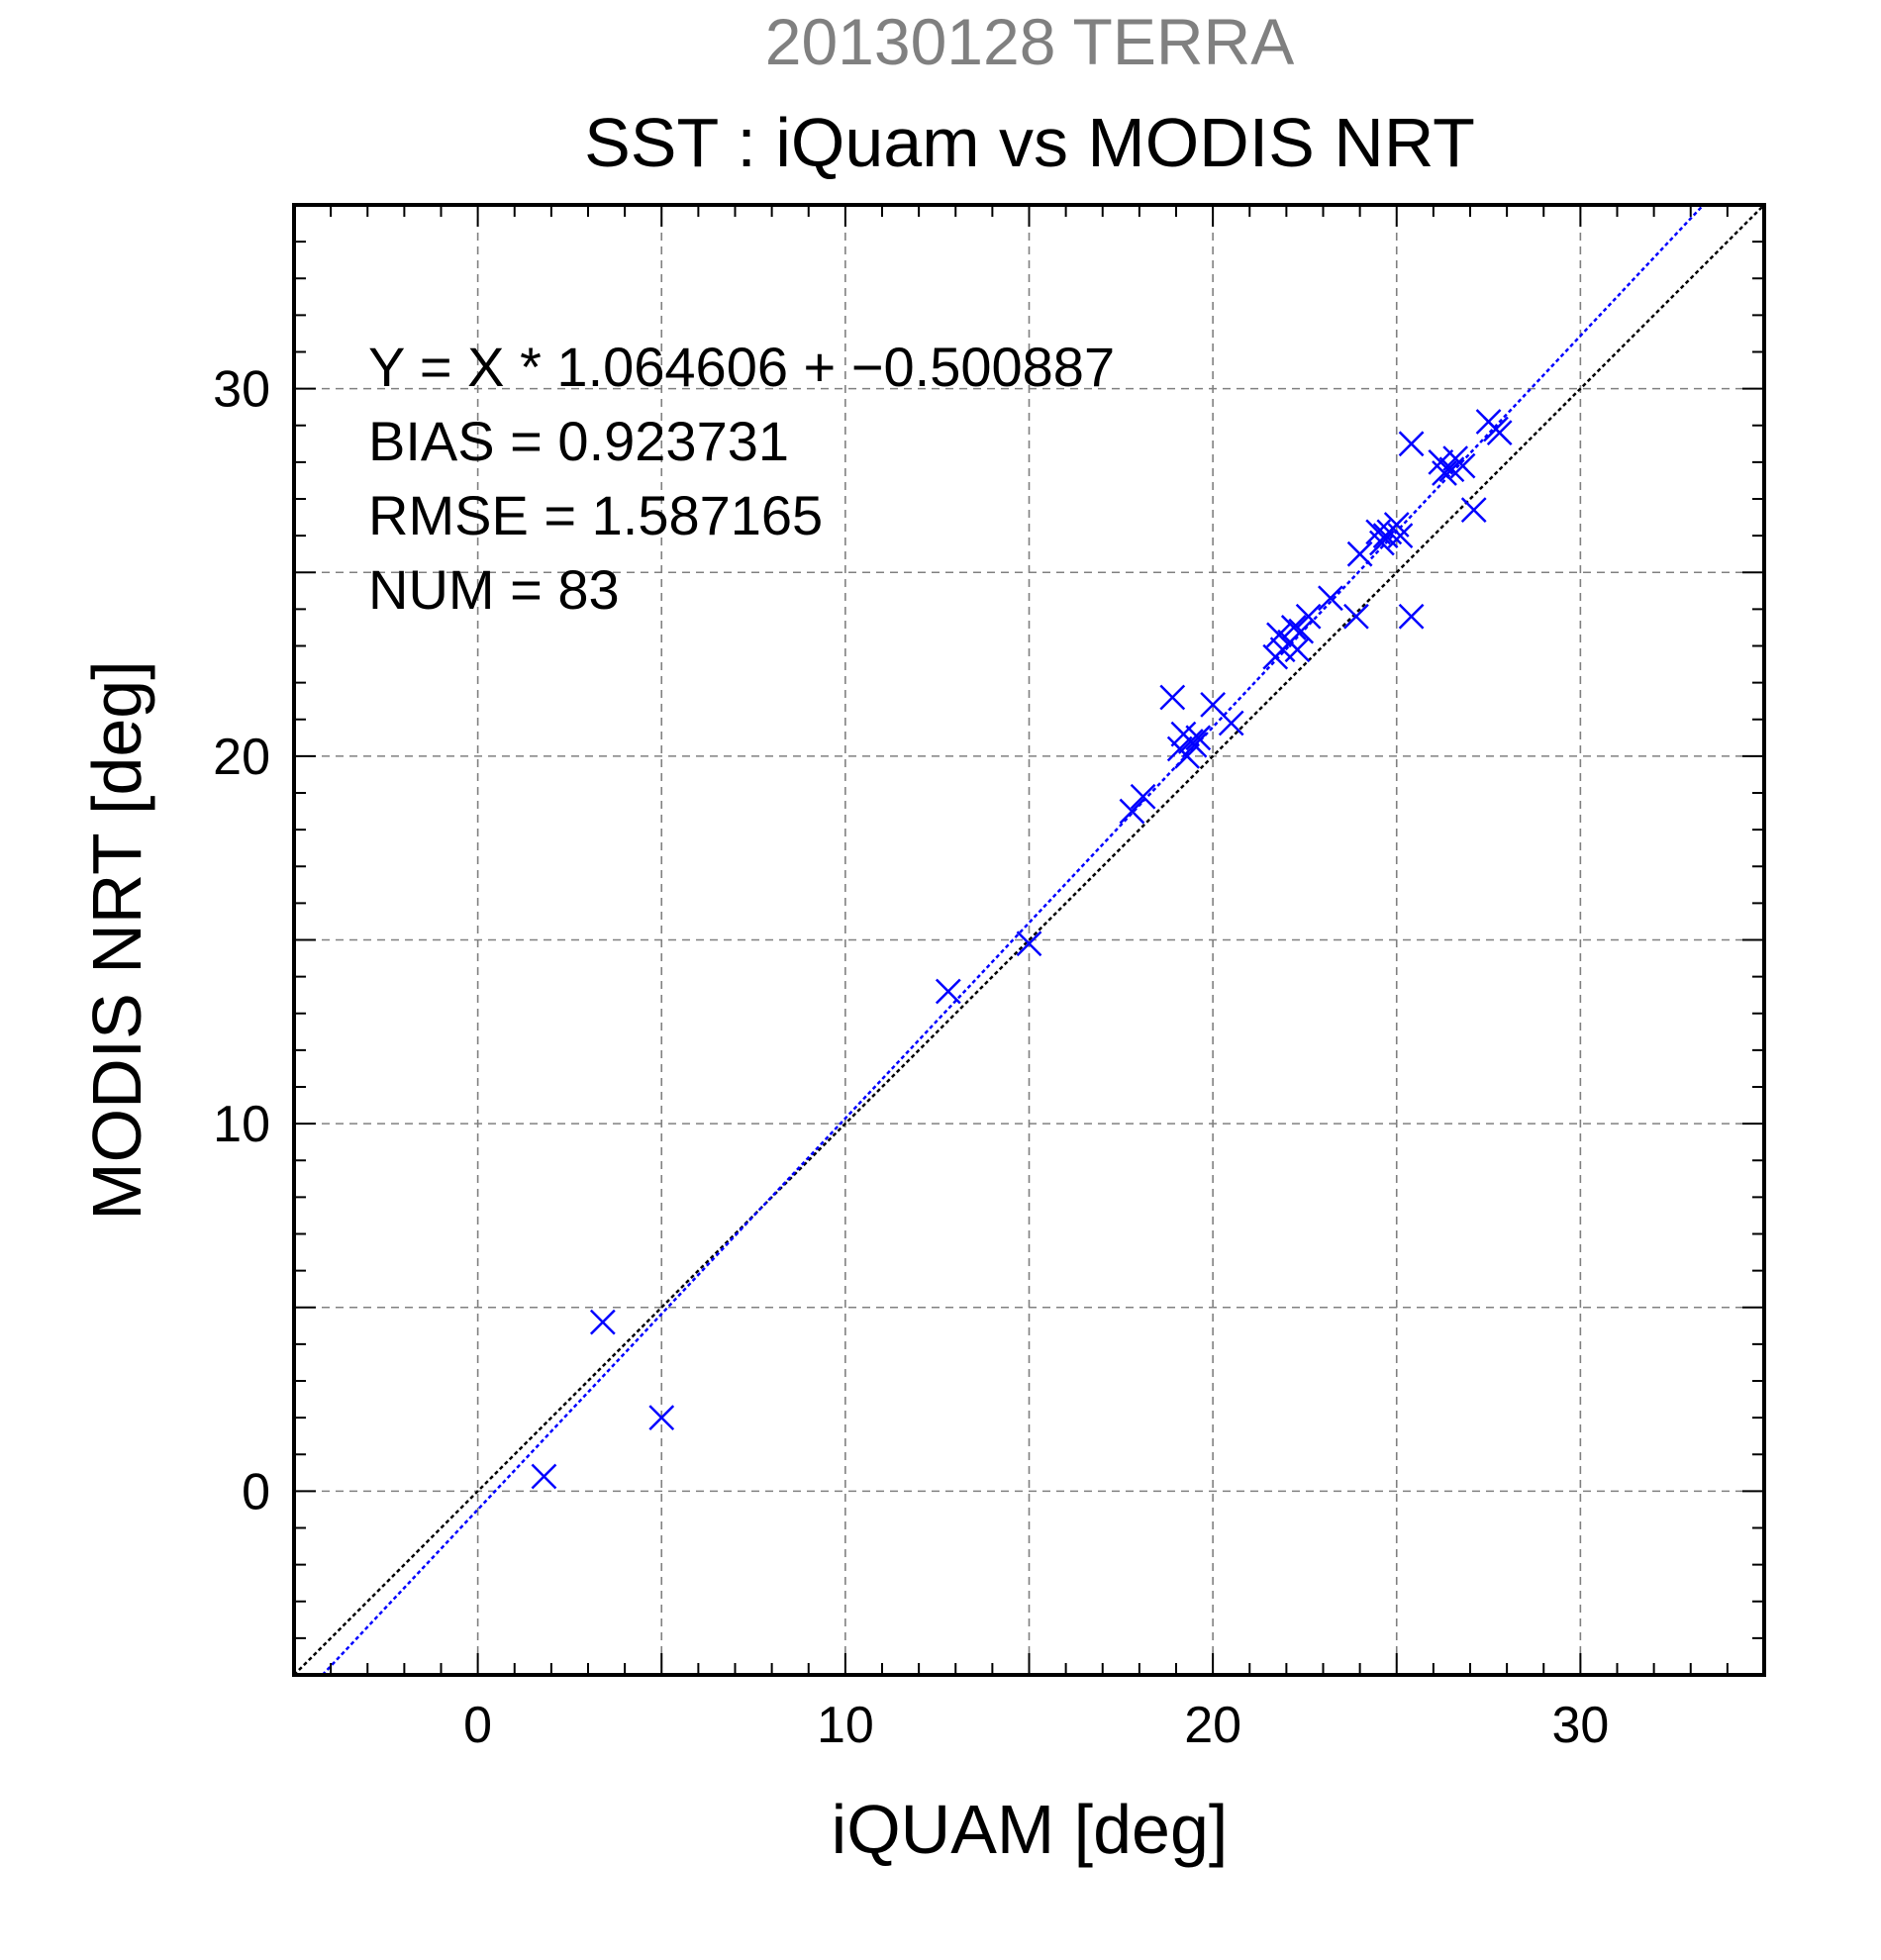 The height and width of the screenshot is (1960, 1881). What do you see at coordinates (242, 941) in the screenshot?
I see `y-tick-labels: 0 10 20 30` at bounding box center [242, 941].